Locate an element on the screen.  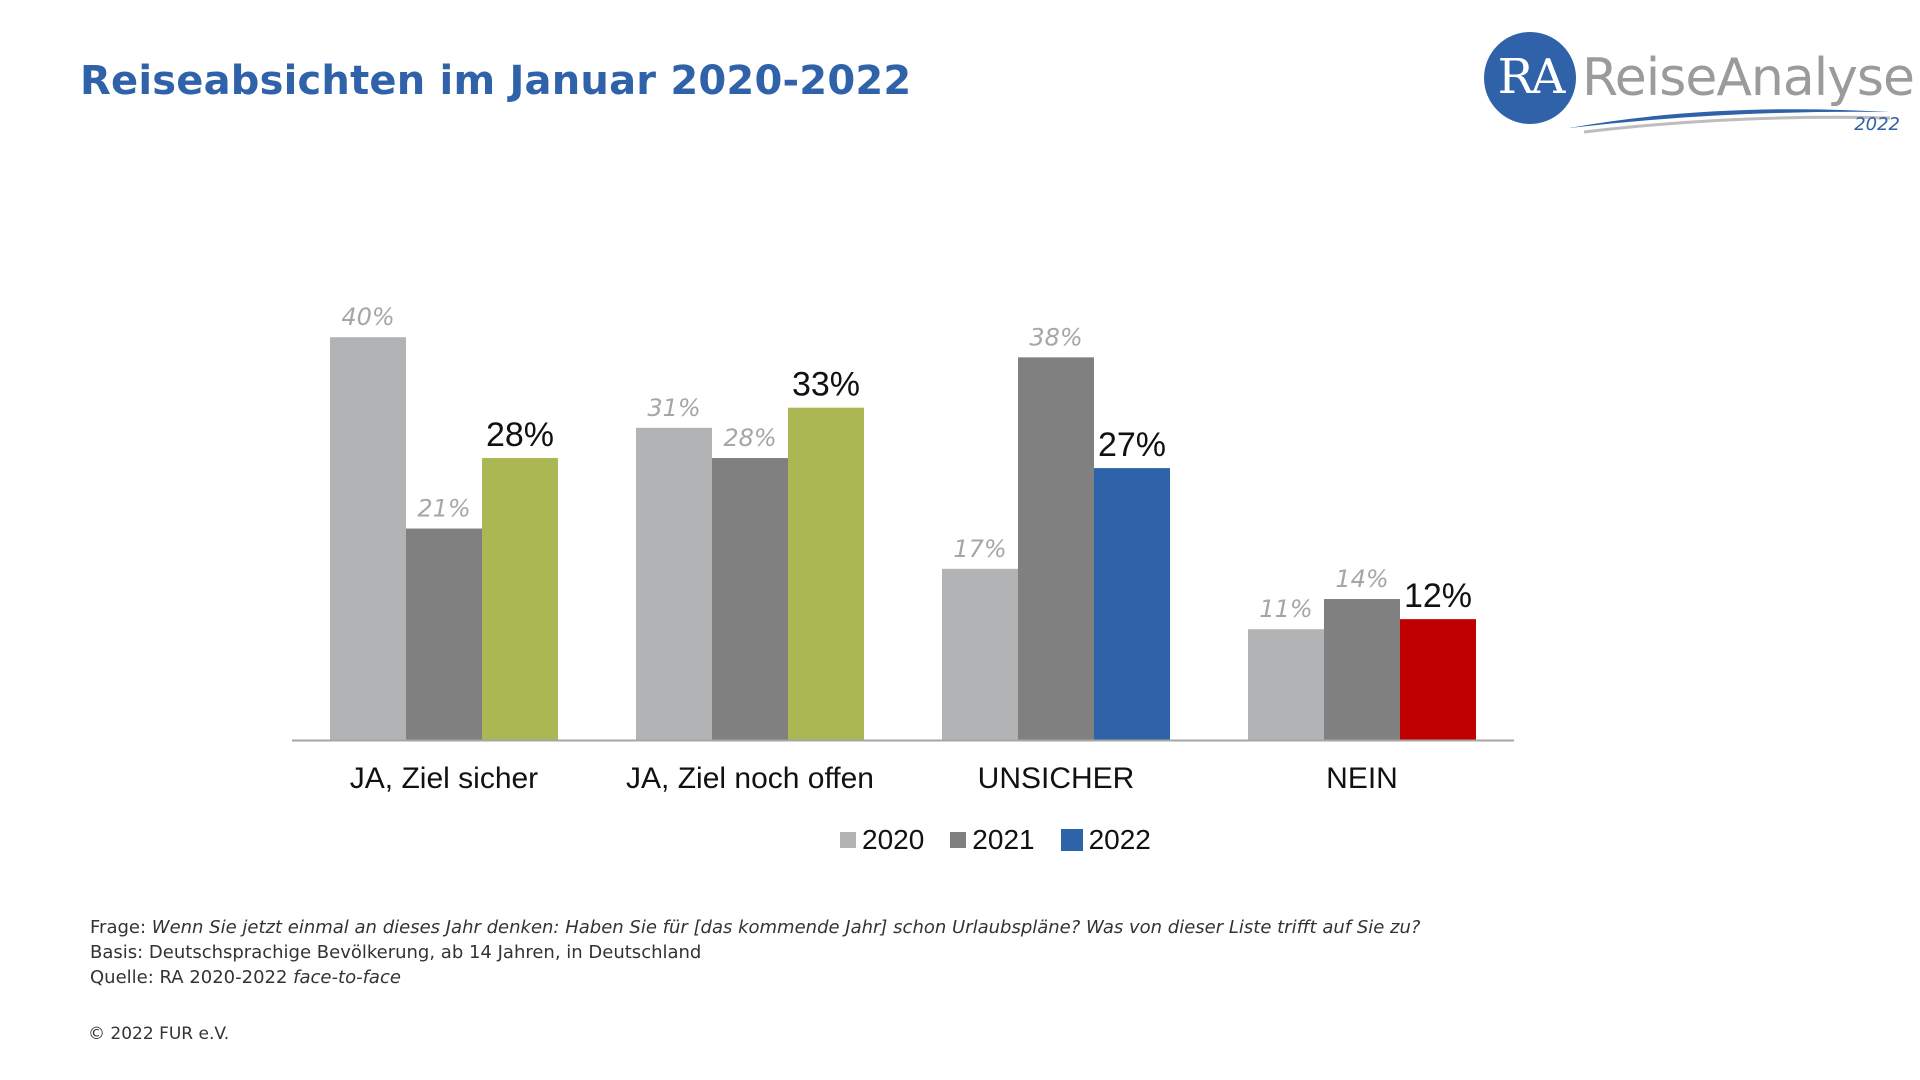
legend-swatch-2021 is located at coordinates (958, 840).